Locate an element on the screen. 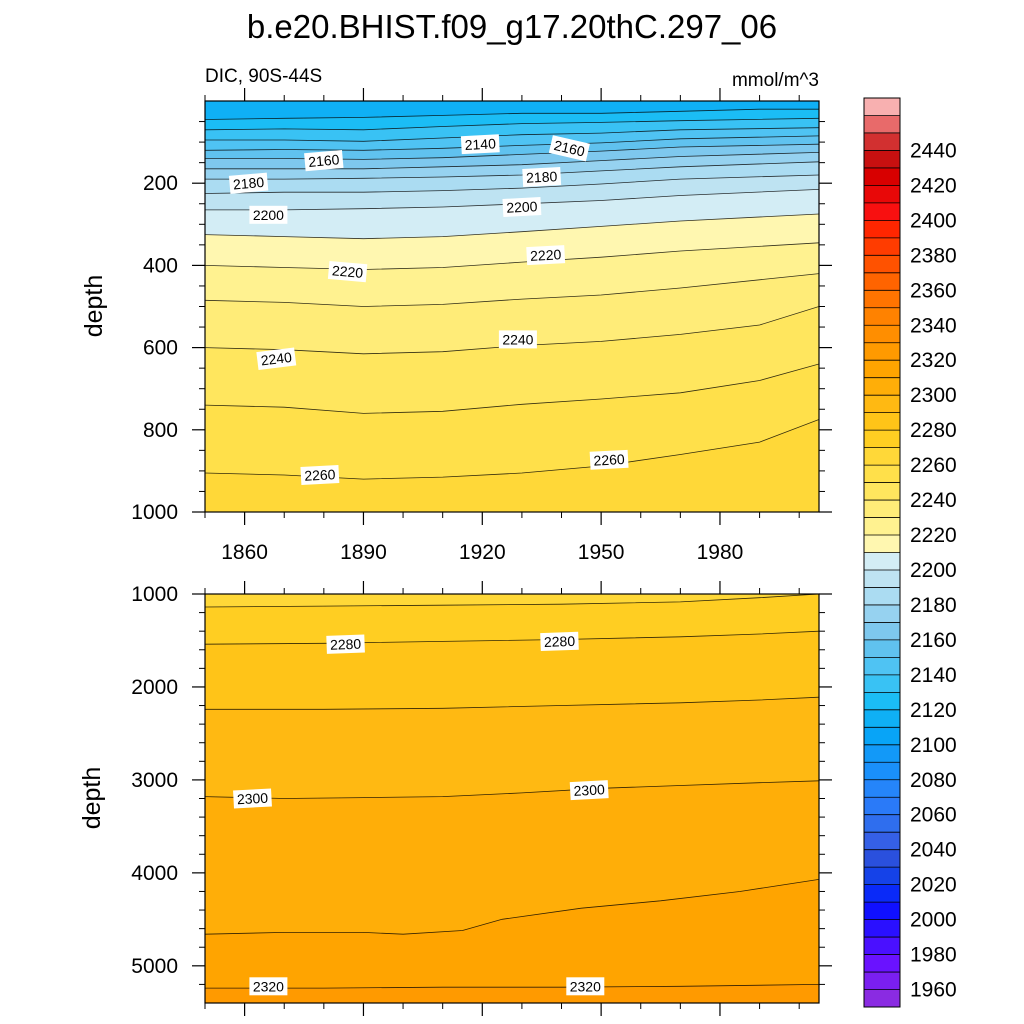 The height and width of the screenshot is (1024, 1024). colorbar-label: 2340 is located at coordinates (933, 325).